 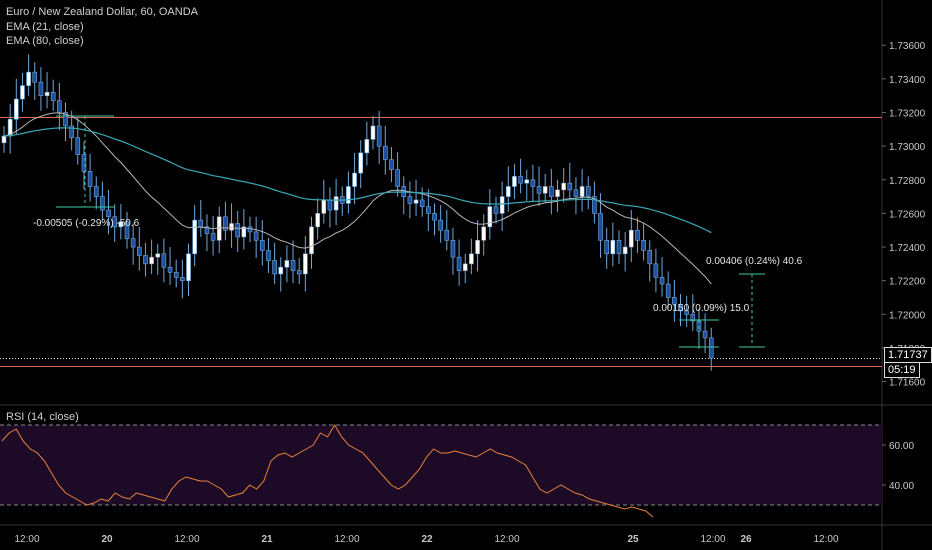 What do you see at coordinates (42, 417) in the screenshot?
I see `rsi-legend: RSI (14, close)` at bounding box center [42, 417].